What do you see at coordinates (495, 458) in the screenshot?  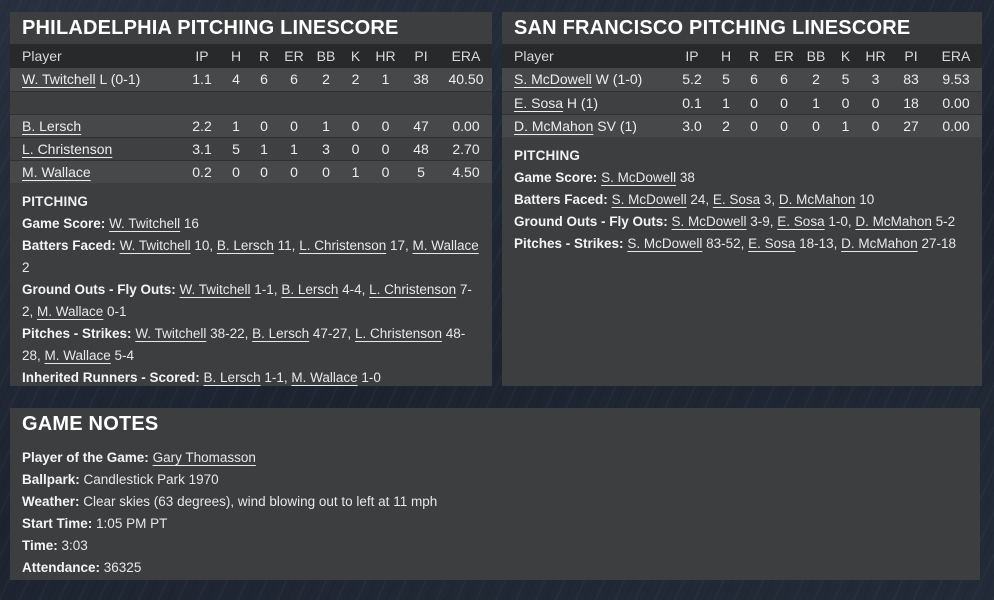 I see `game-note: Player of the Game: Gary Thomasson` at bounding box center [495, 458].